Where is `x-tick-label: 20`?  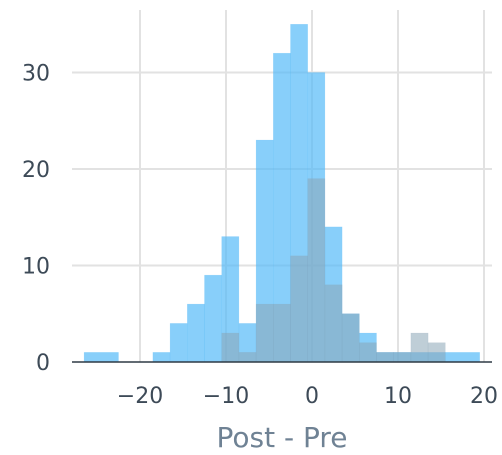 x-tick-label: 20 is located at coordinates (484, 396).